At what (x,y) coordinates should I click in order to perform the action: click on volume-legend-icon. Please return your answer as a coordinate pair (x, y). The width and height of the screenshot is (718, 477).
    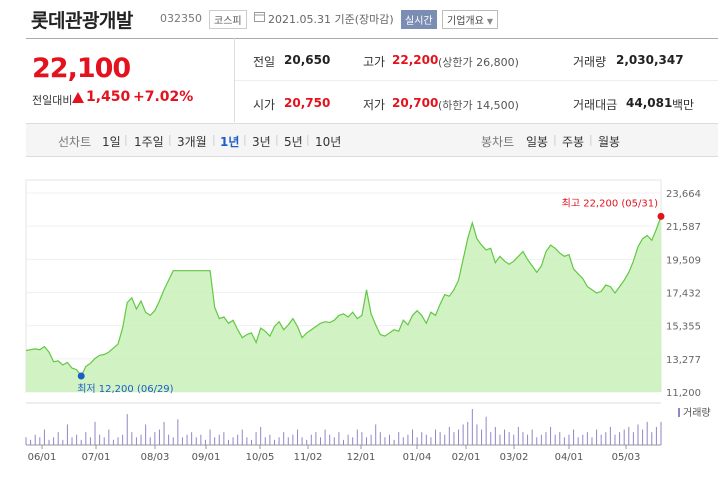
    Looking at the image, I should click on (679, 412).